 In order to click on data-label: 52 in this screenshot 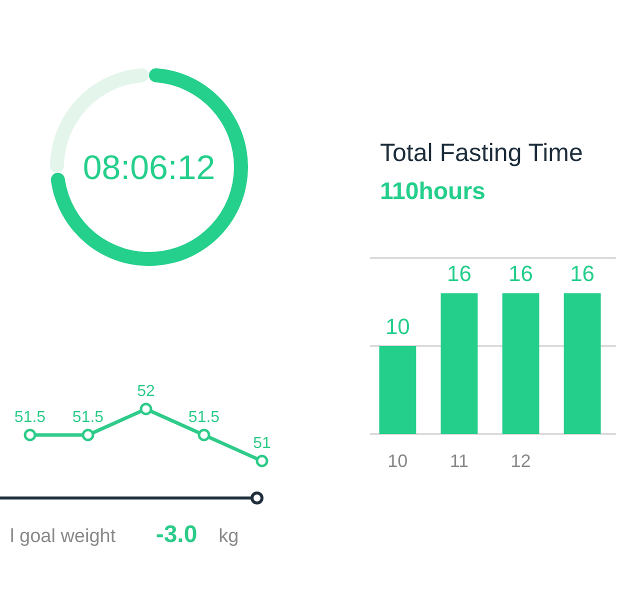, I will do `click(146, 391)`.